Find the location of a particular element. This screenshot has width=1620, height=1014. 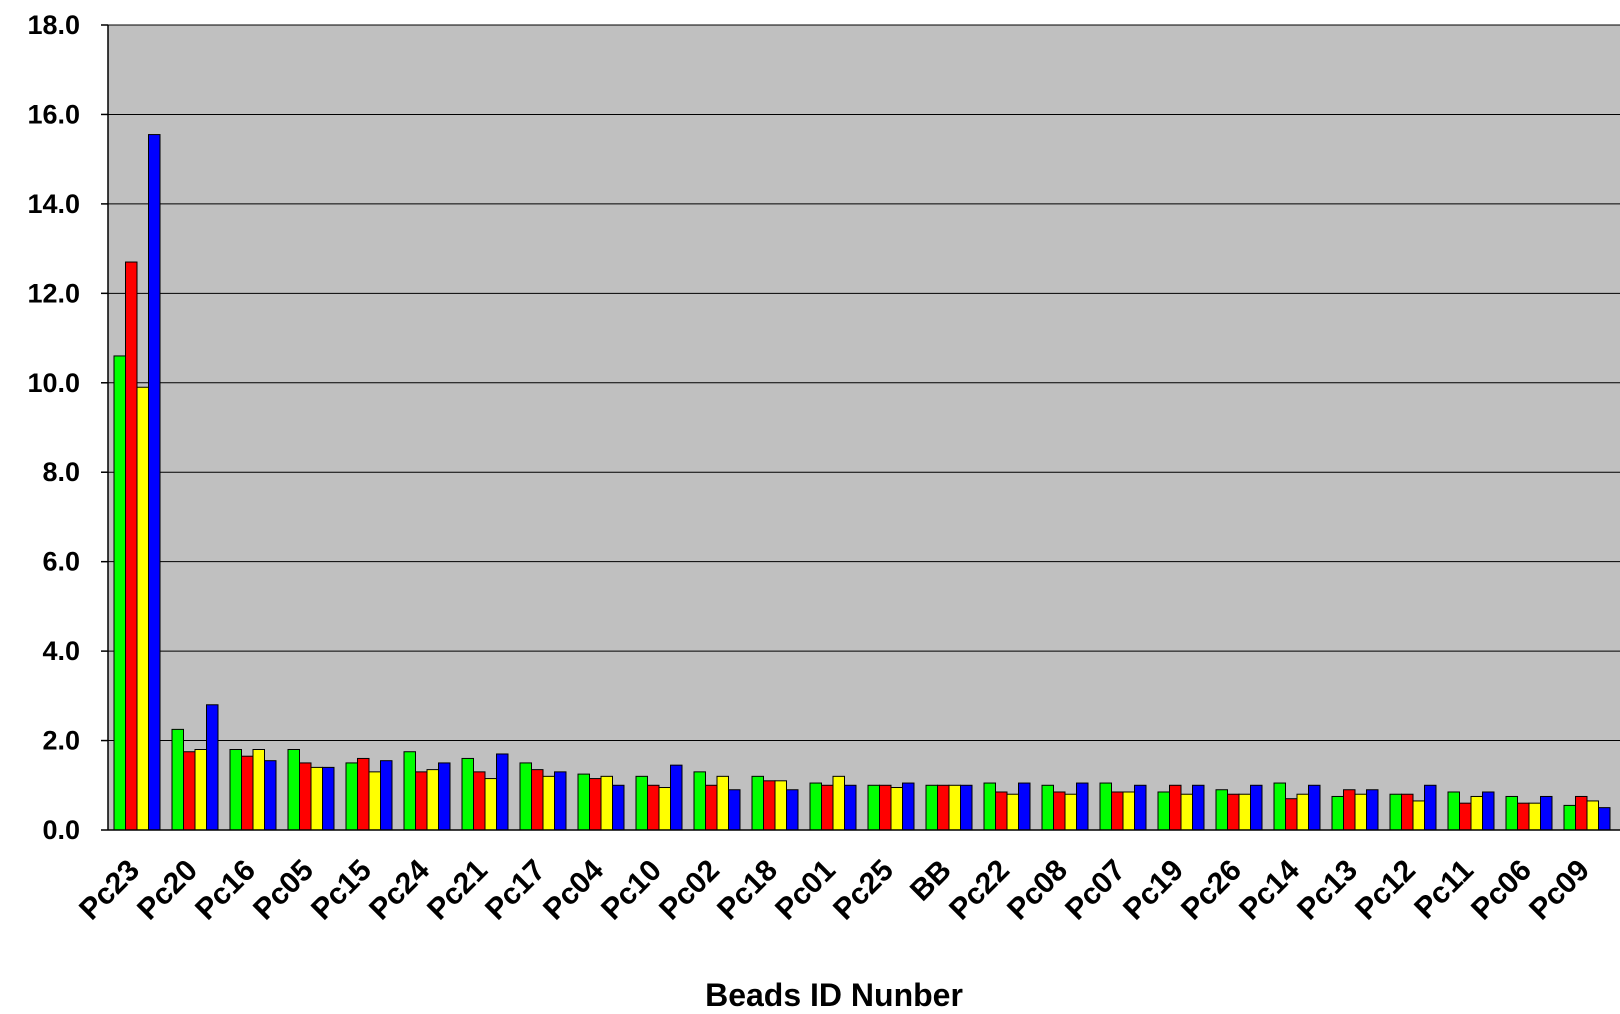

x-tick-label: Pc19 is located at coordinates (1153, 890).